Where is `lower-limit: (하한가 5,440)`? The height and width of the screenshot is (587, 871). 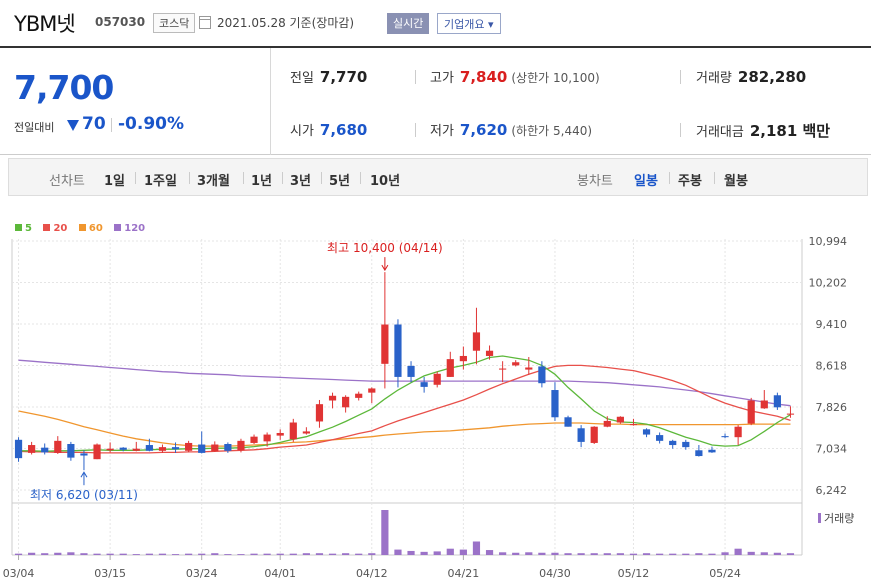 lower-limit: (하한가 5,440) is located at coordinates (552, 131).